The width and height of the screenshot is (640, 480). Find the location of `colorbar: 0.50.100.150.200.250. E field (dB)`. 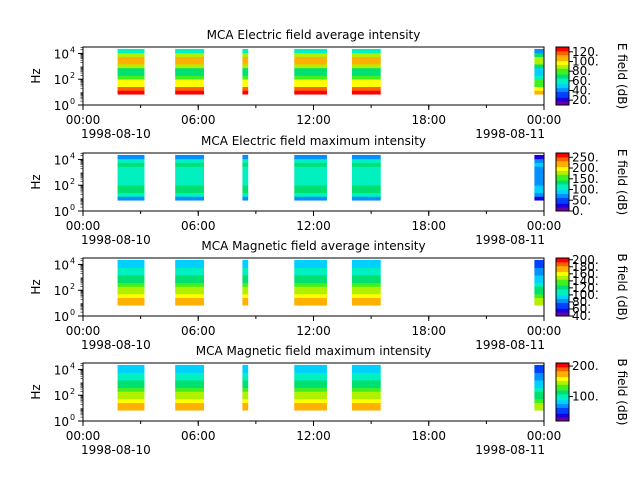

colorbar: 0.50.100.150.200.250. E field (dB) is located at coordinates (592, 183).